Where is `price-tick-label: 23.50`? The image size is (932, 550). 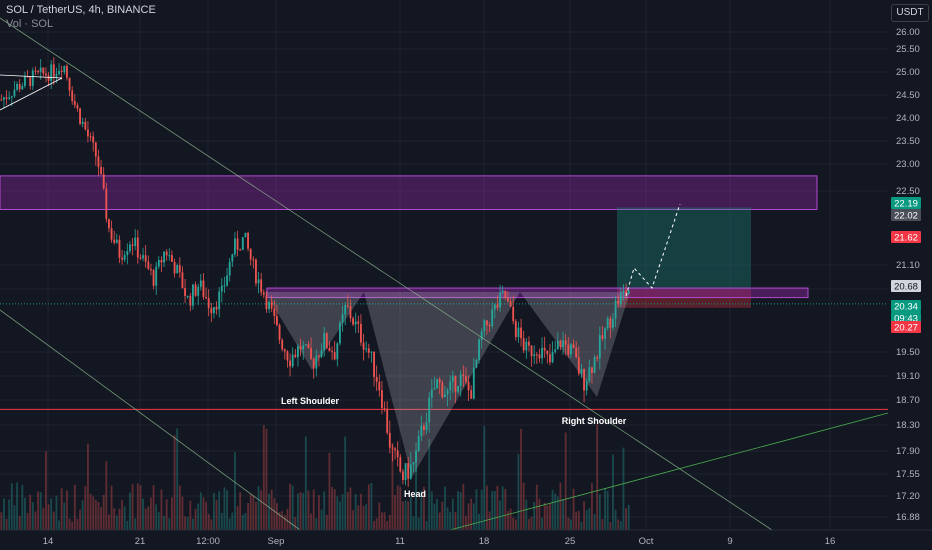 price-tick-label: 23.50 is located at coordinates (908, 141).